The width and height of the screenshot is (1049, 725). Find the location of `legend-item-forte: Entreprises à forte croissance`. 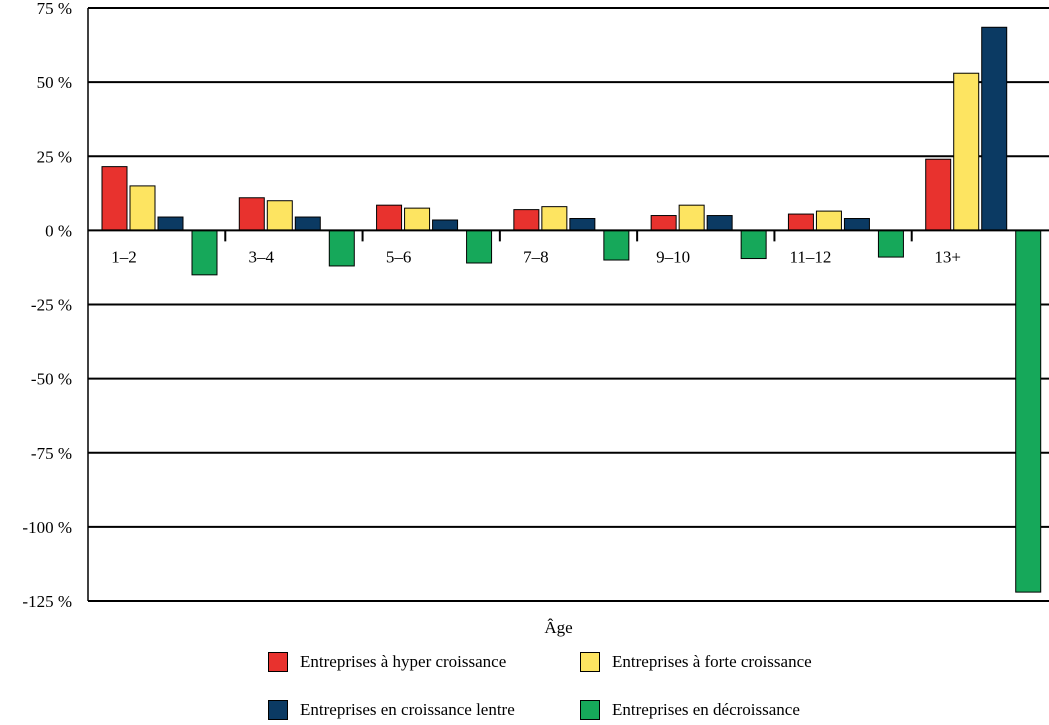

legend-item-forte: Entreprises à forte croissance is located at coordinates (696, 662).